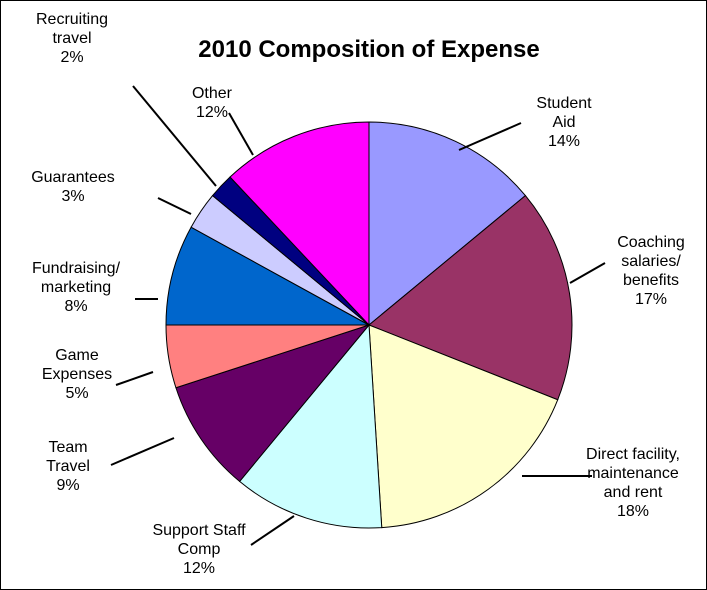 This screenshot has height=590, width=707. What do you see at coordinates (199, 530) in the screenshot?
I see `label-line: Support Staff` at bounding box center [199, 530].